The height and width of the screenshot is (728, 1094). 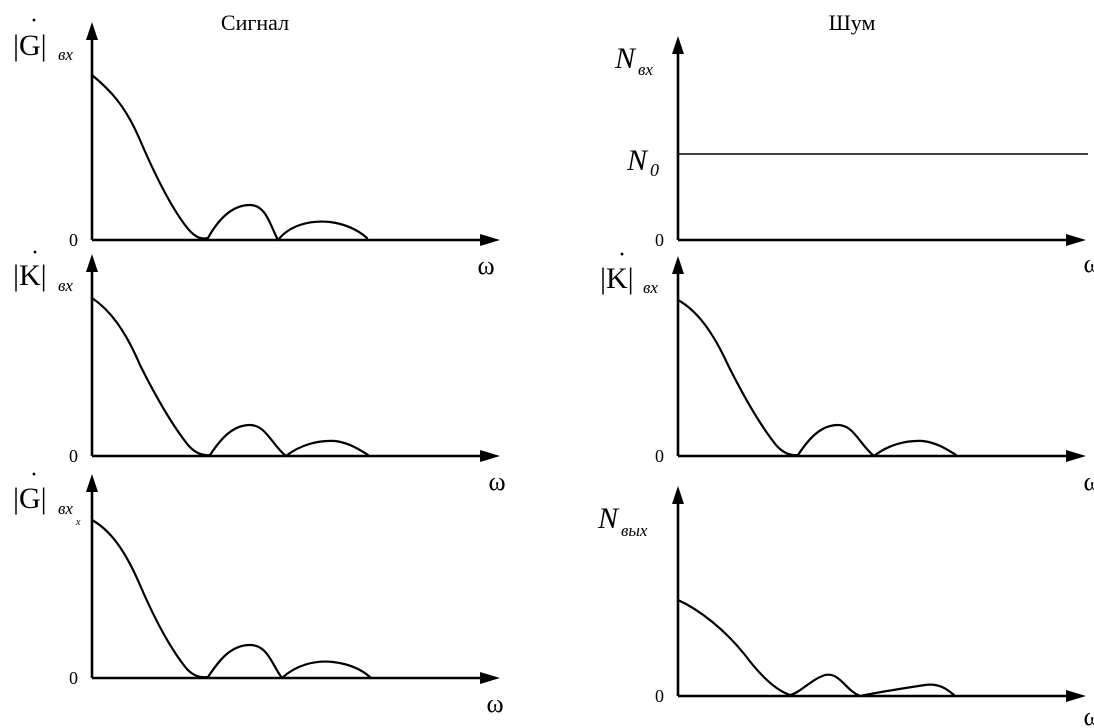 I want to click on y-label-sub: вых, so click(x=634, y=530).